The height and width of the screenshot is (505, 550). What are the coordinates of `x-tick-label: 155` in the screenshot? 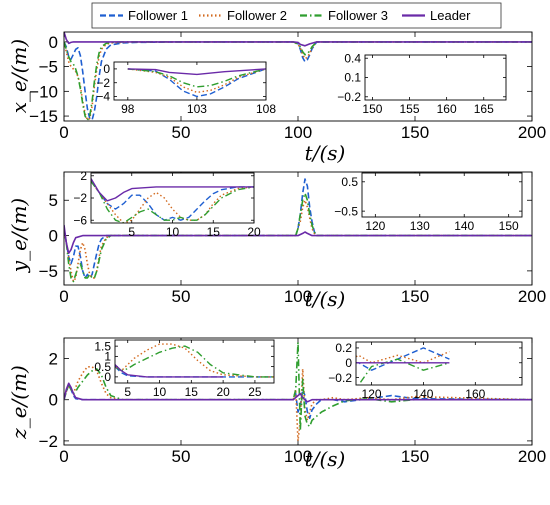 It's located at (410, 109).